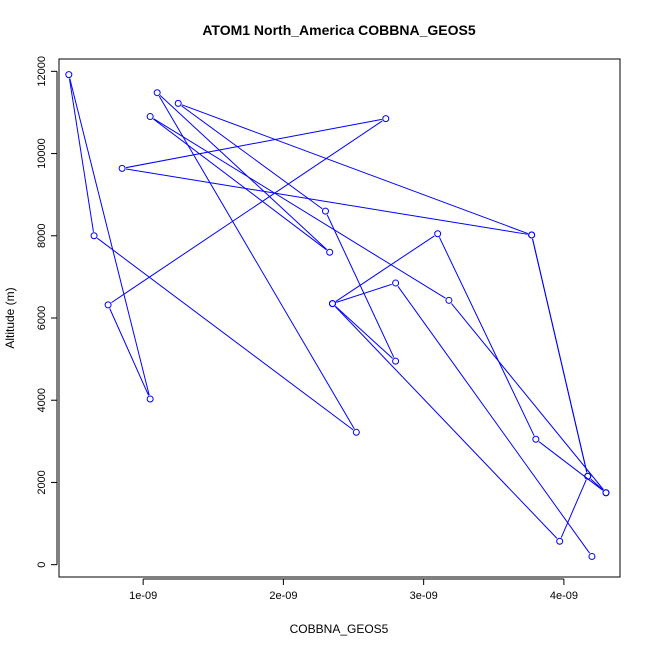  Describe the element at coordinates (42, 318) in the screenshot. I see `y-tick-label: 6000` at that location.